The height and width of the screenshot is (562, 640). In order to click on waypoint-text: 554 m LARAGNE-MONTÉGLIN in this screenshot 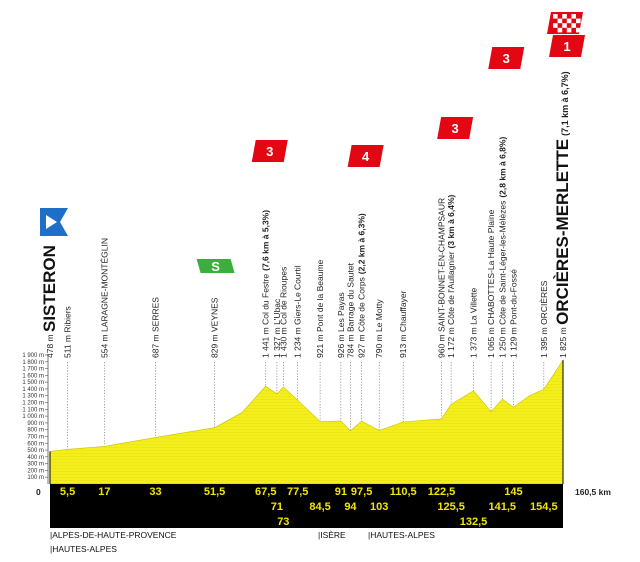, I will do `click(104, 298)`.